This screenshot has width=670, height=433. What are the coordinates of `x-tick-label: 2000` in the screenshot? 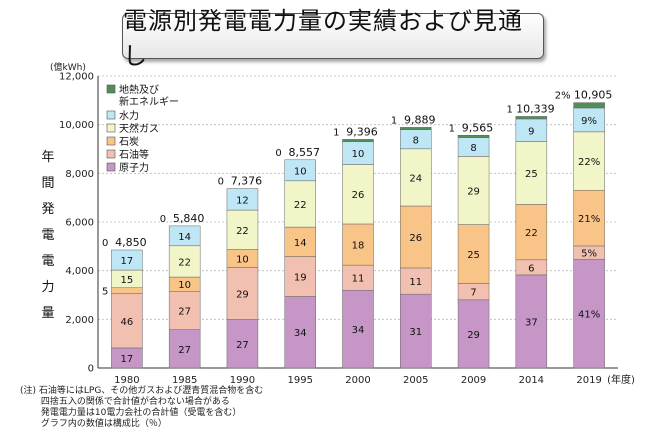 It's located at (357, 380).